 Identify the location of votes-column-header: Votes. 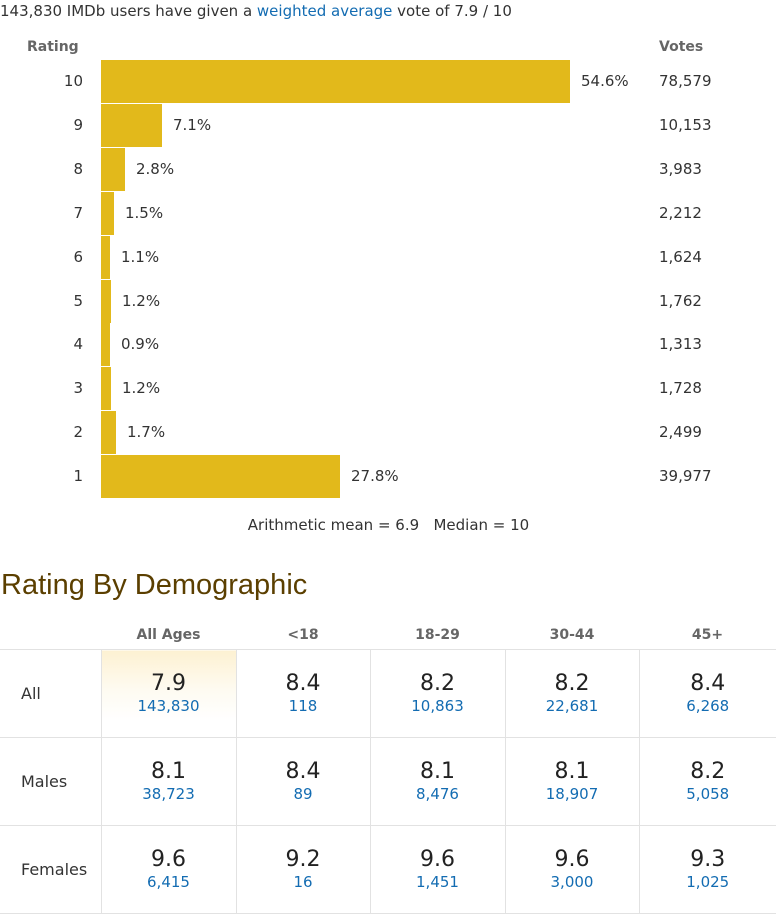
(681, 47).